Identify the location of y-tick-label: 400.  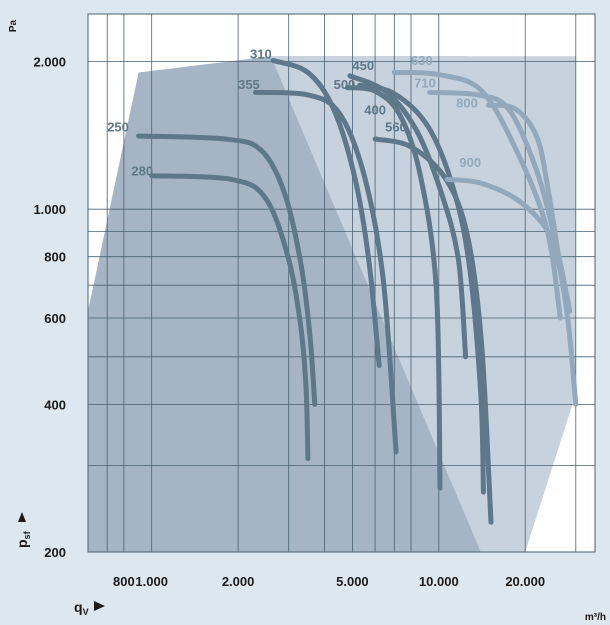
(55, 404).